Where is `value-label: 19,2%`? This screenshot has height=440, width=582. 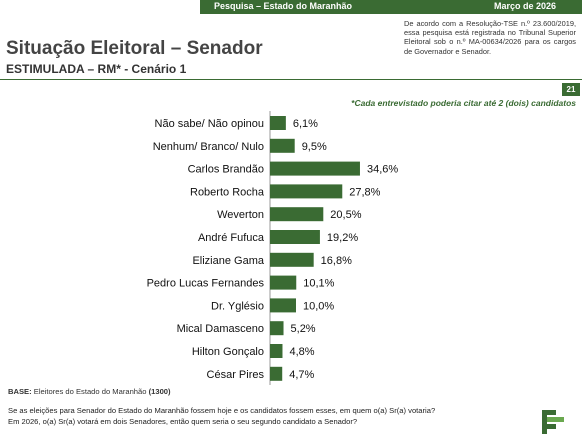 value-label: 19,2% is located at coordinates (342, 238).